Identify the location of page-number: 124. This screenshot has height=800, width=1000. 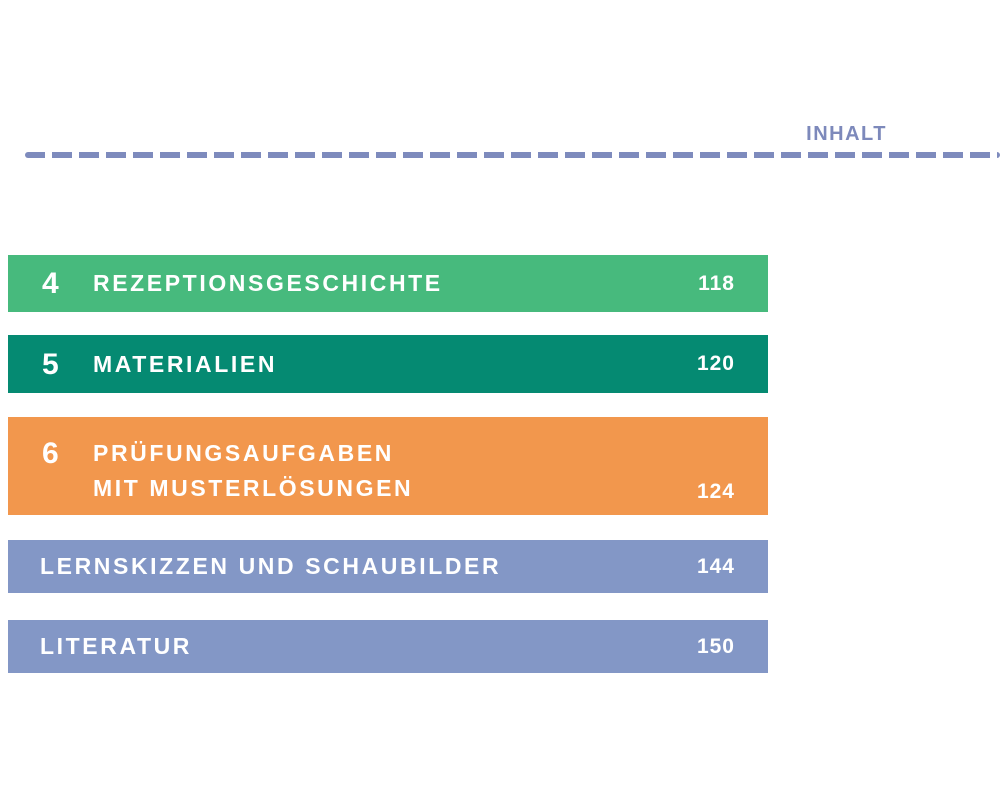
(715, 491).